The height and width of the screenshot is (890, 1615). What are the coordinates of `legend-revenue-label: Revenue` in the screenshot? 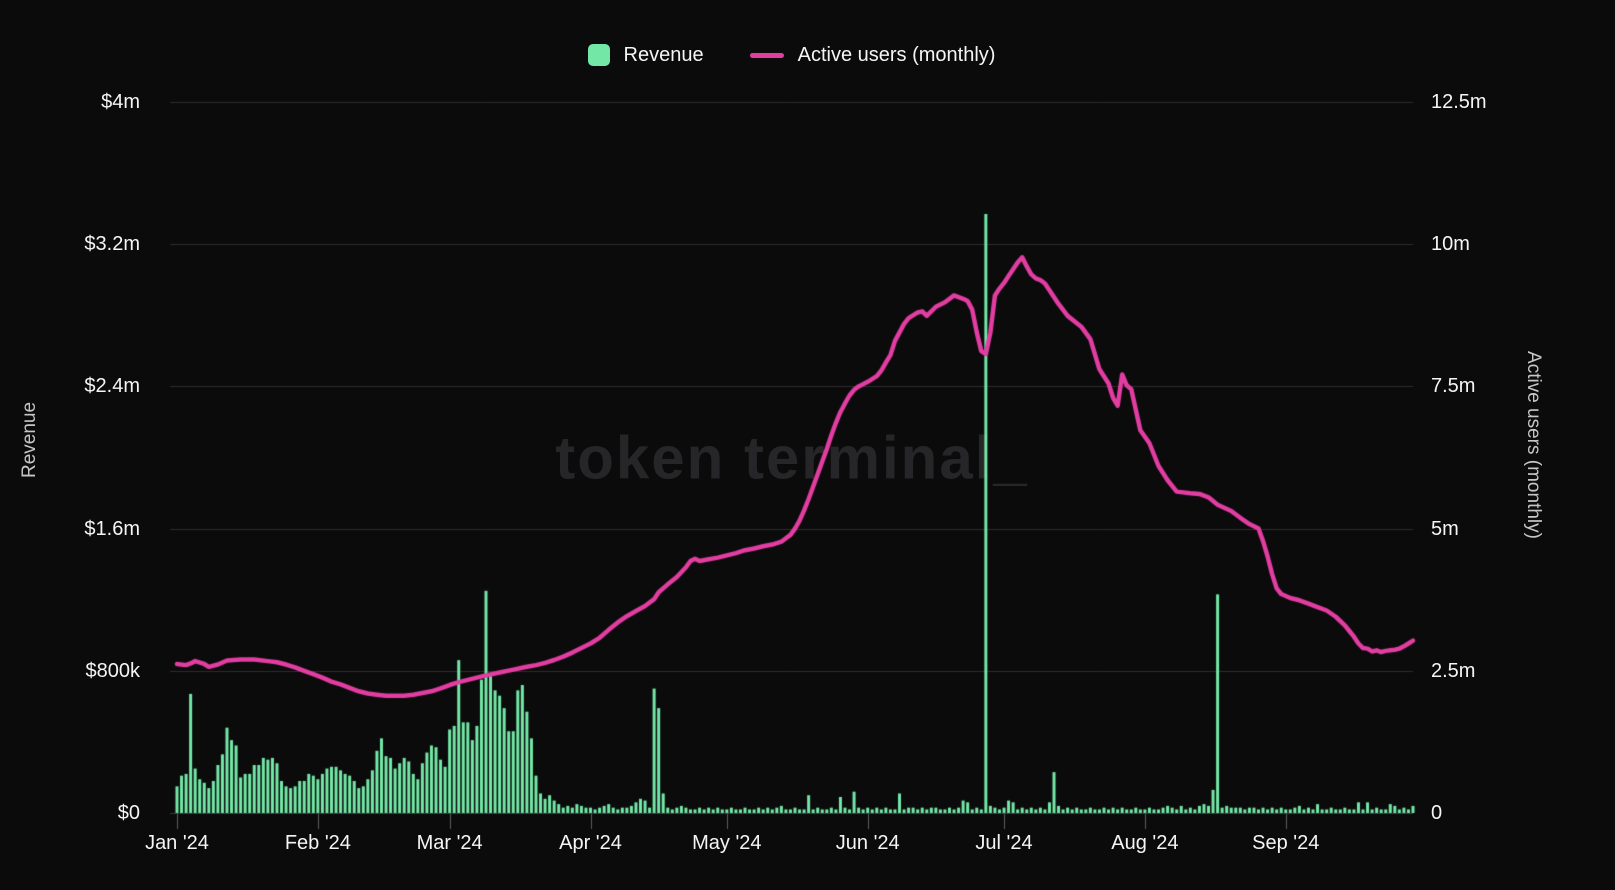 It's located at (663, 54).